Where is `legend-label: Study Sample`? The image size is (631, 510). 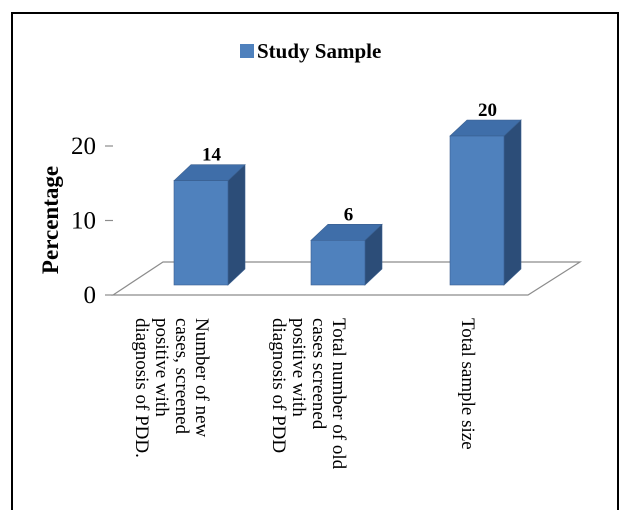 legend-label: Study Sample is located at coordinates (319, 51).